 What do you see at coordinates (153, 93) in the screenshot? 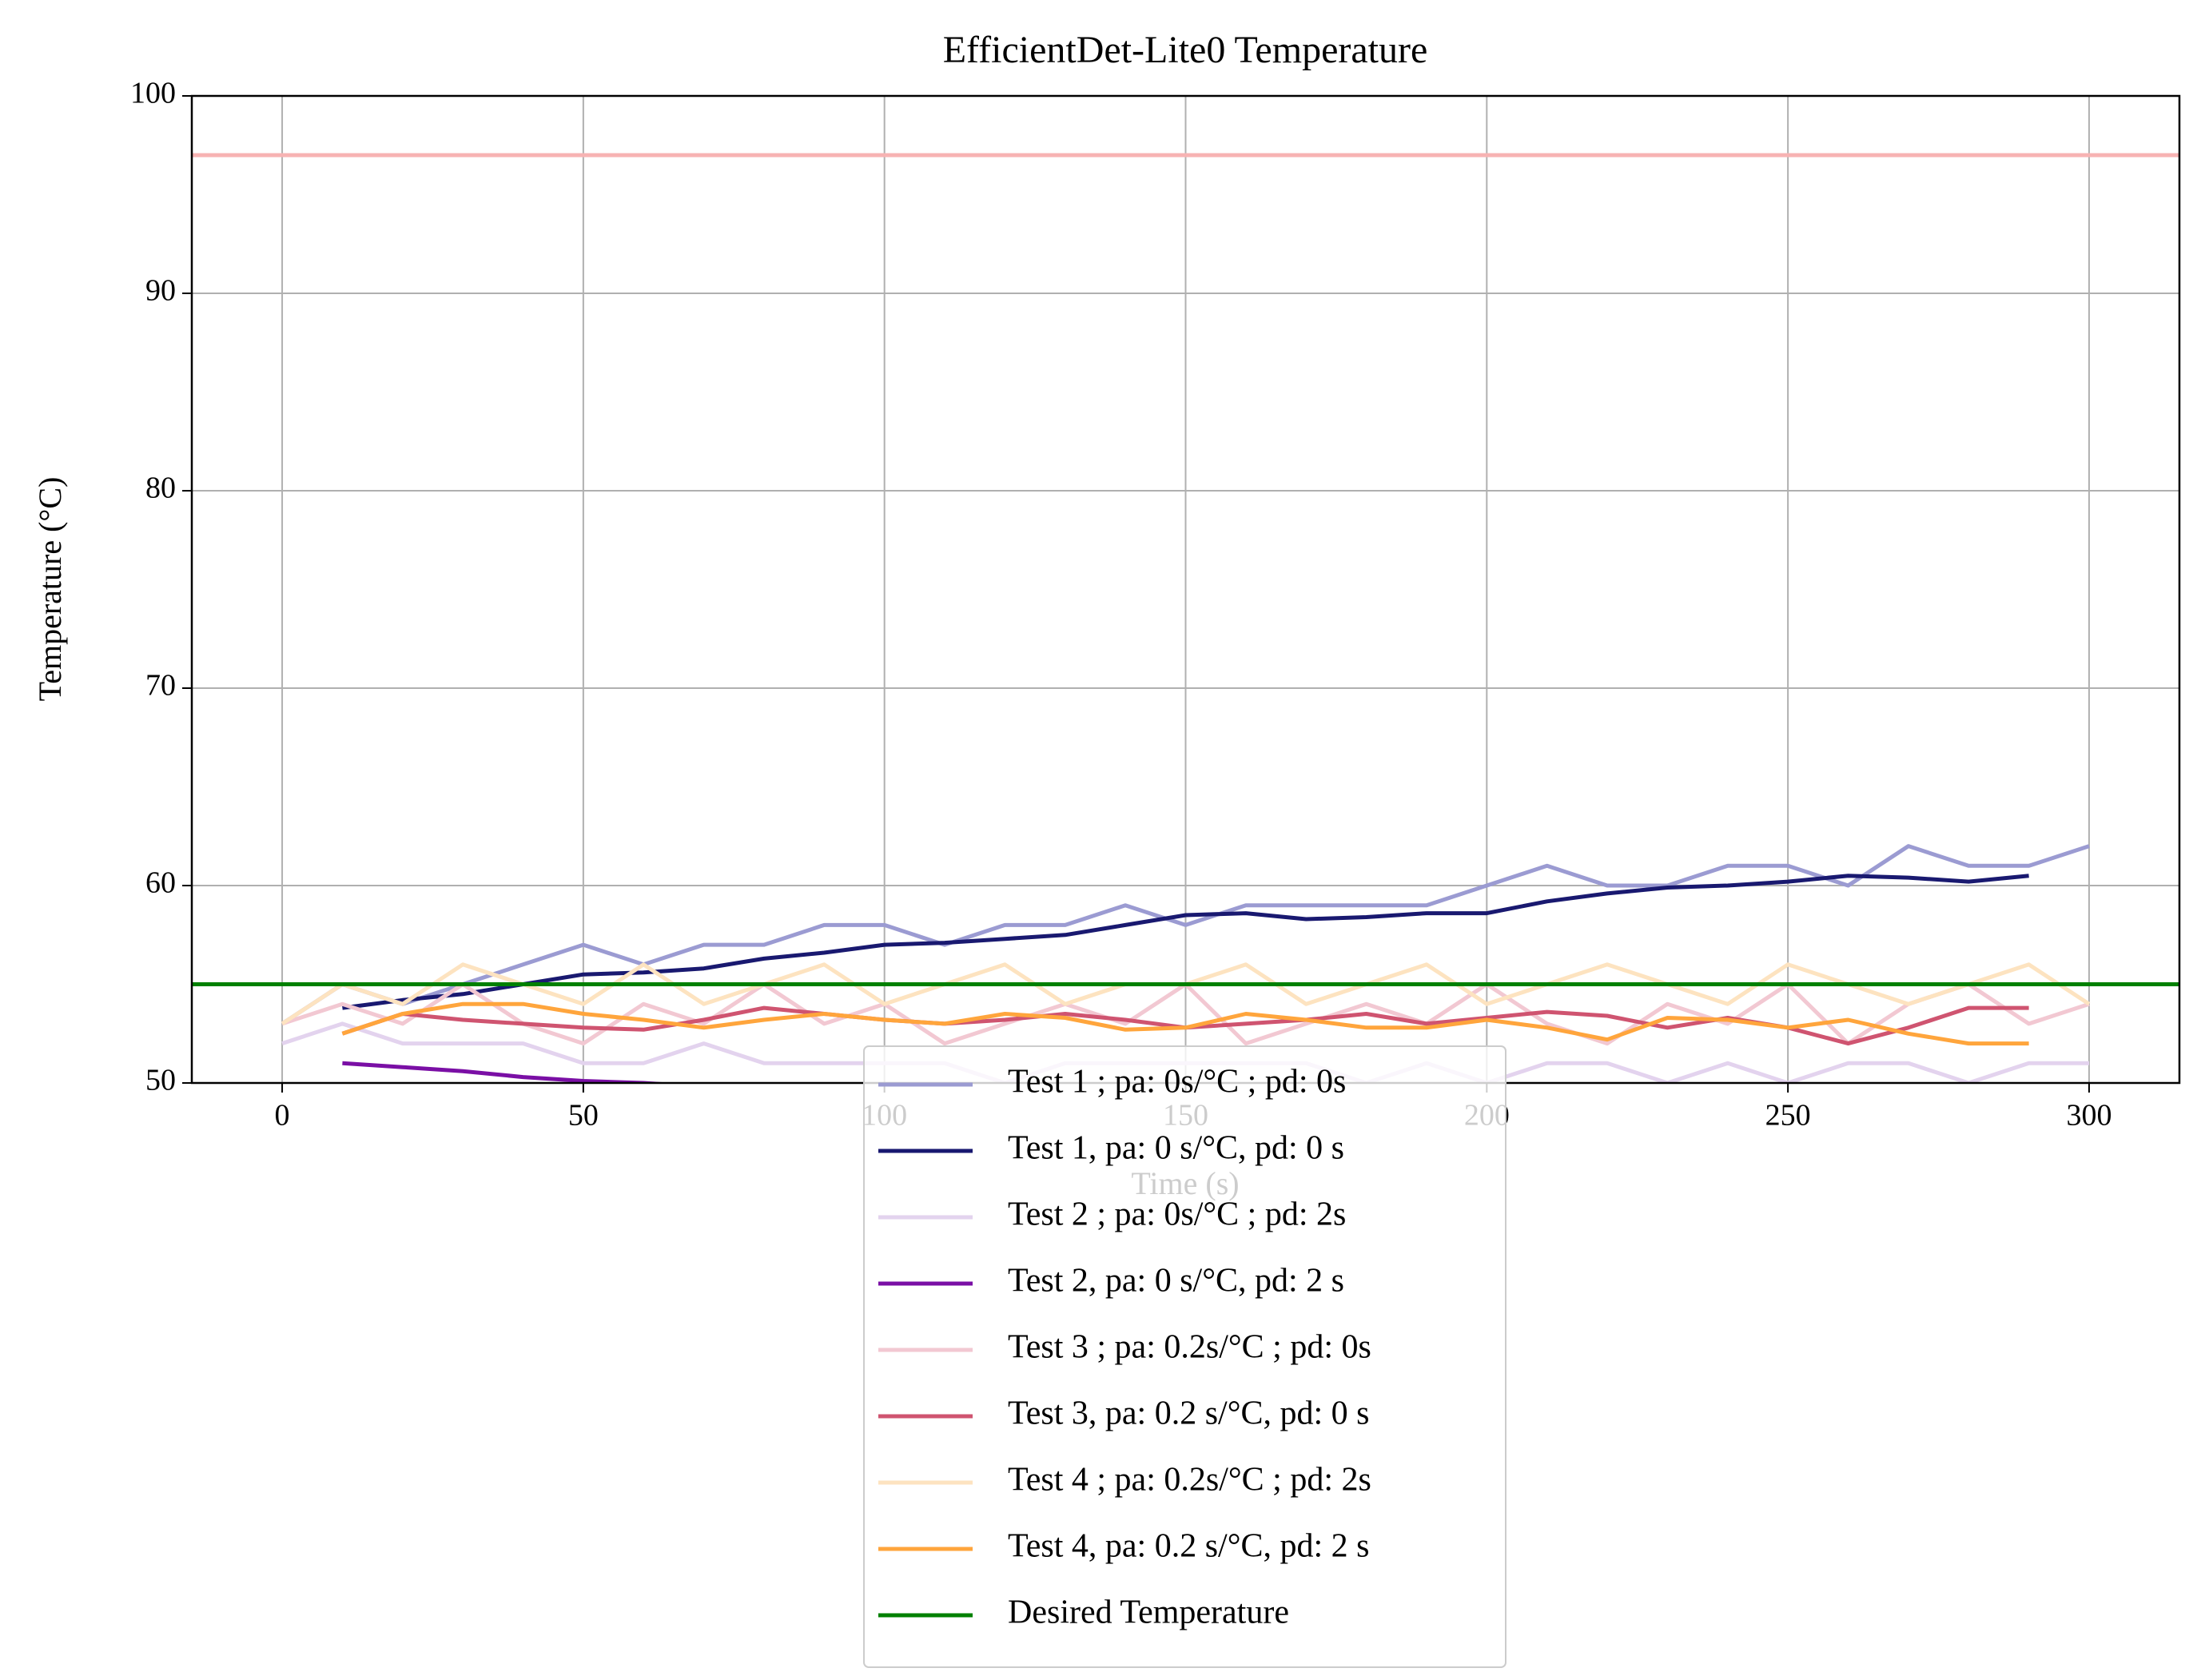
I see `y-tick-label: 100` at bounding box center [153, 93].